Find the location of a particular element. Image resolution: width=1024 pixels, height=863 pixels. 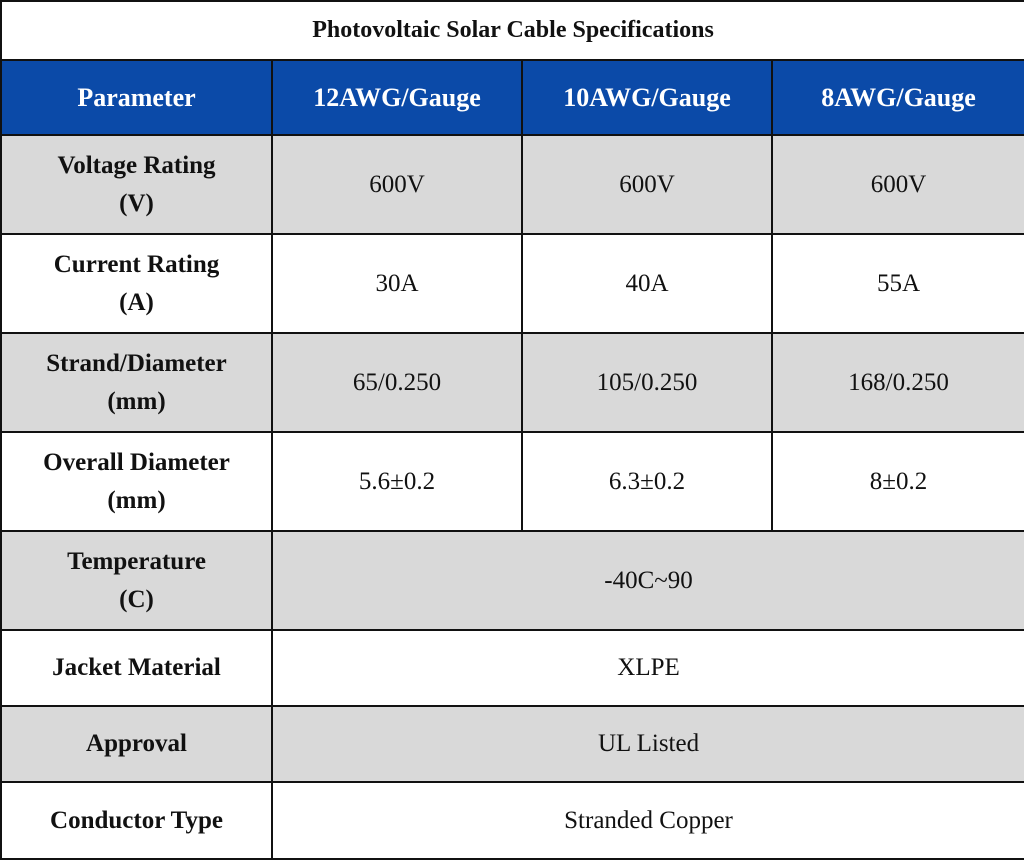

table-row: Approval UL Listed is located at coordinates (512, 744).